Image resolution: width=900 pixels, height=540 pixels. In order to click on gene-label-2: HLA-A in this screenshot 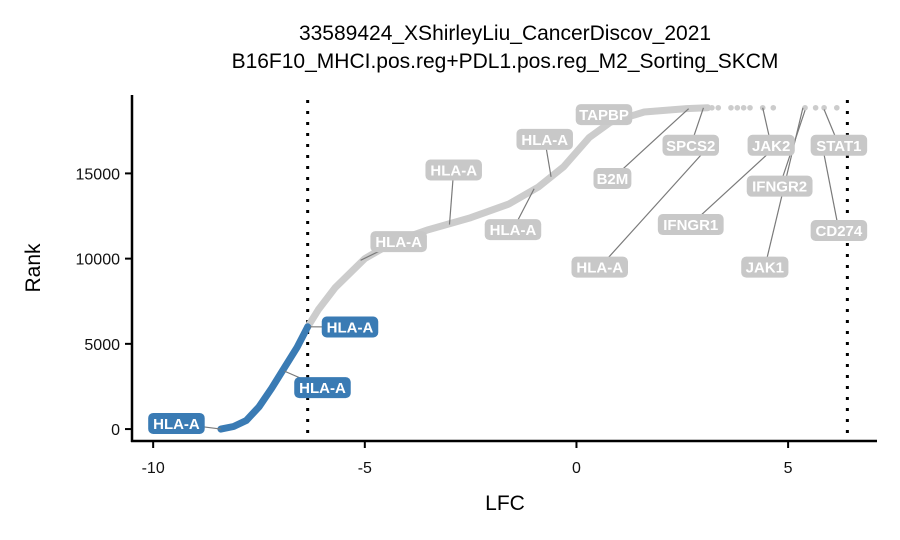, I will do `click(322, 388)`.